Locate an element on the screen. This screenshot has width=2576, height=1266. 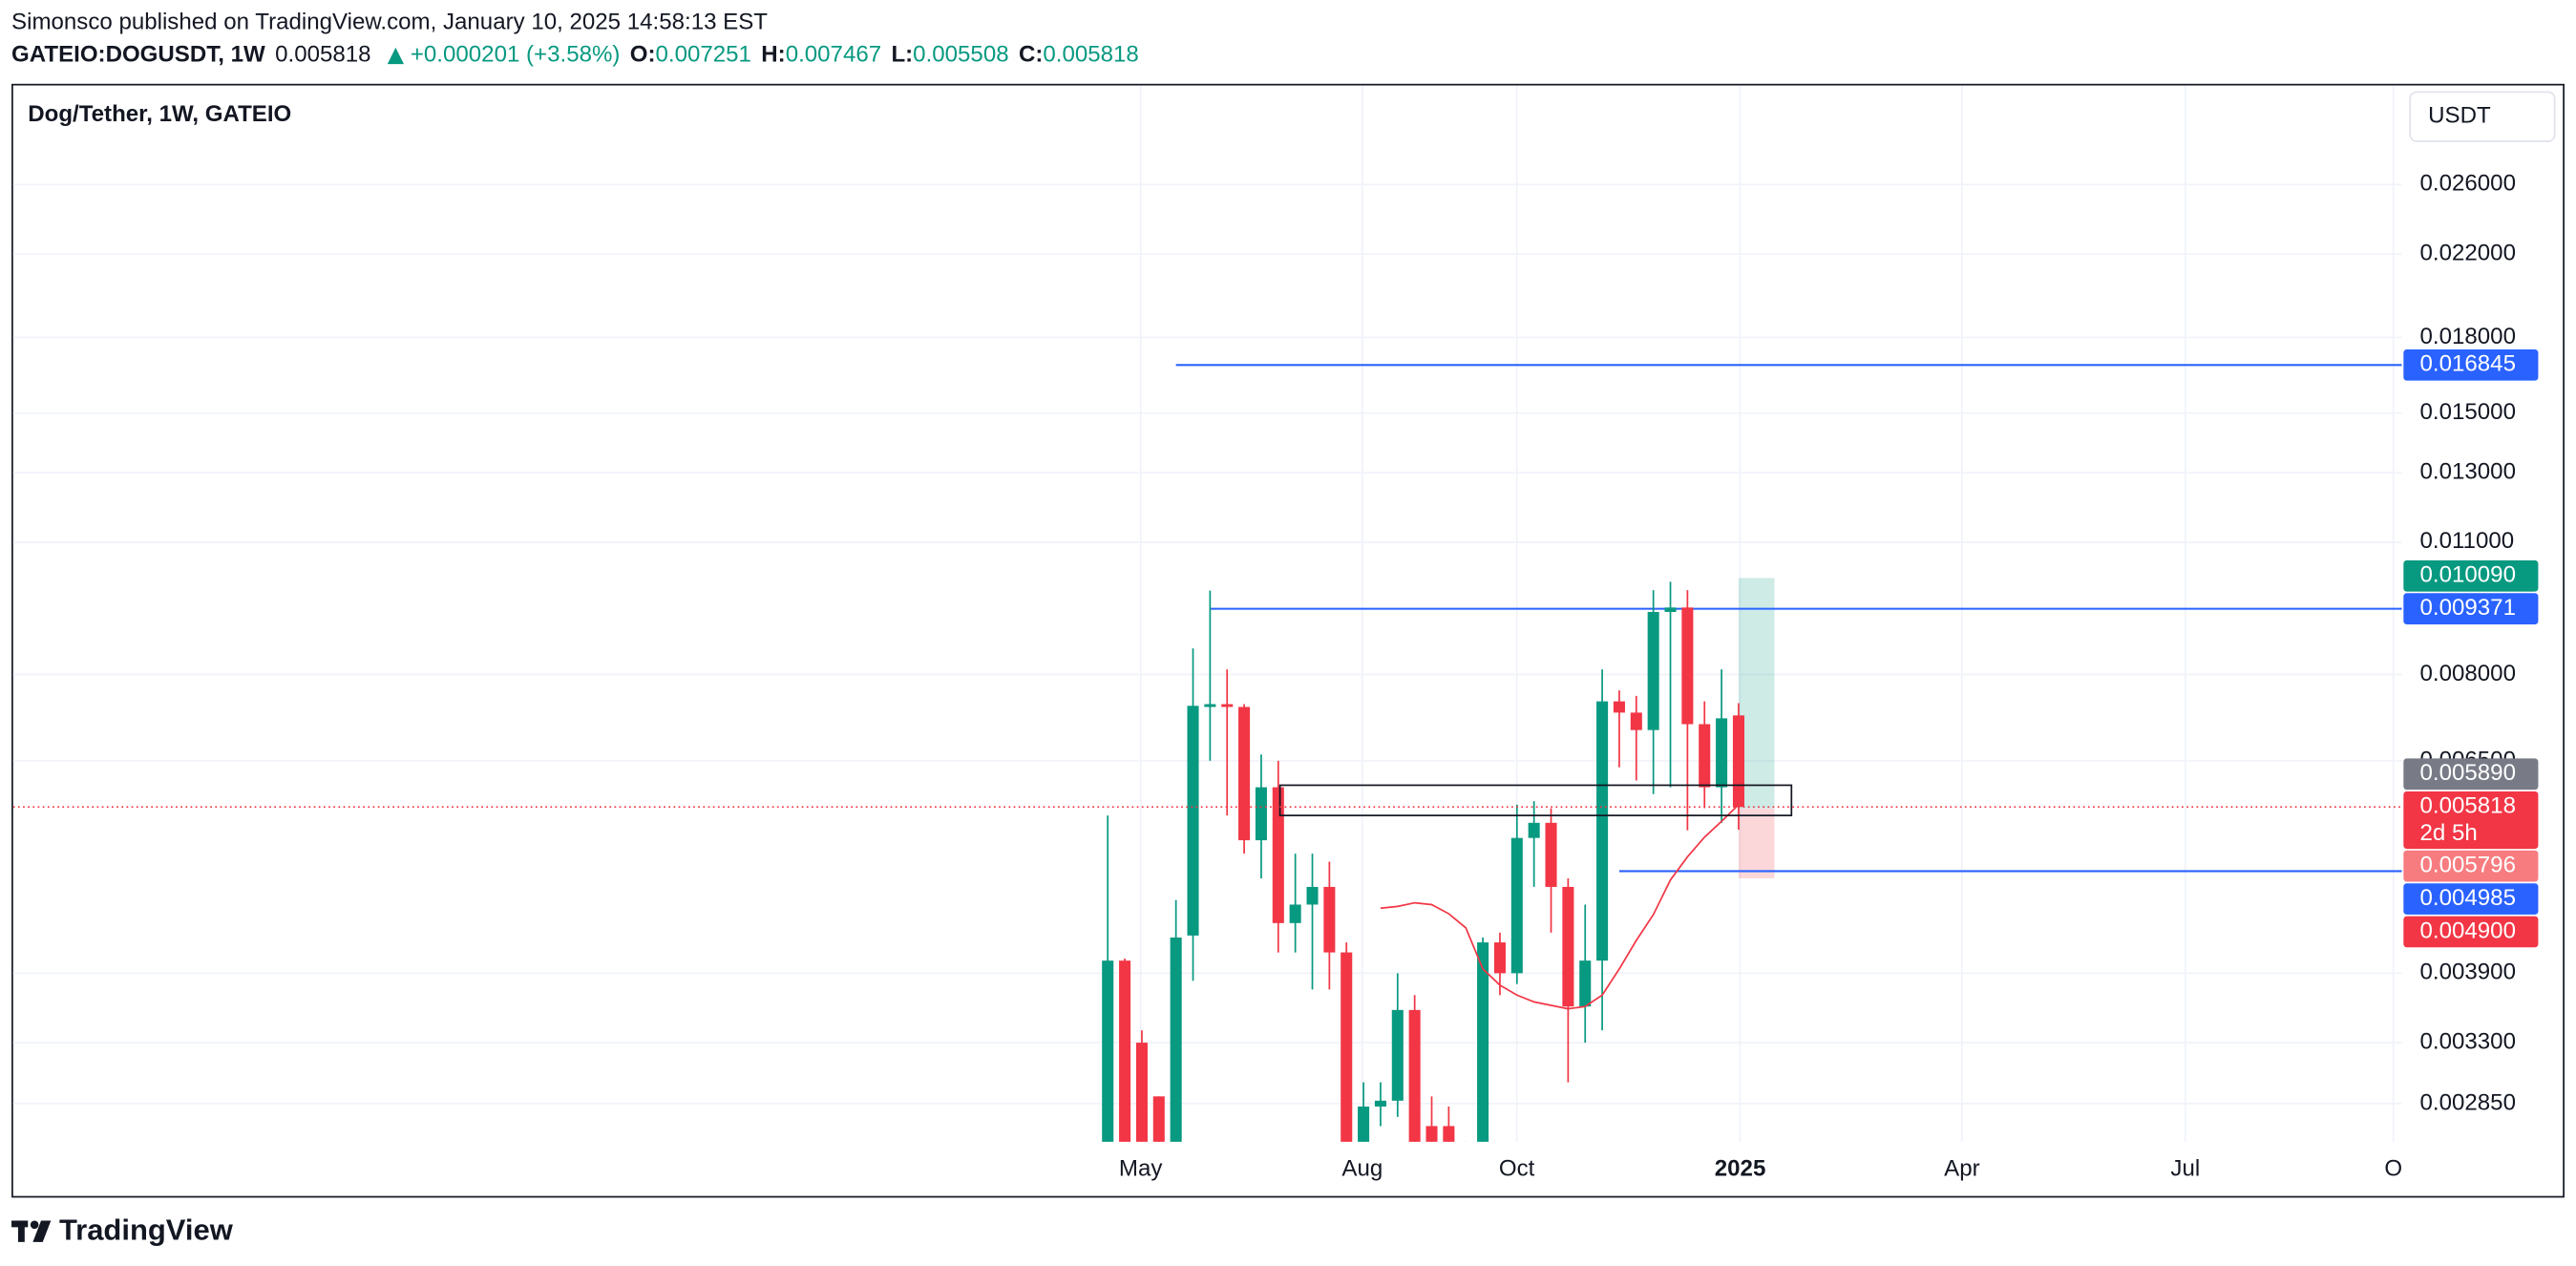
y-tick-label: 0.022000 is located at coordinates (2468, 253).